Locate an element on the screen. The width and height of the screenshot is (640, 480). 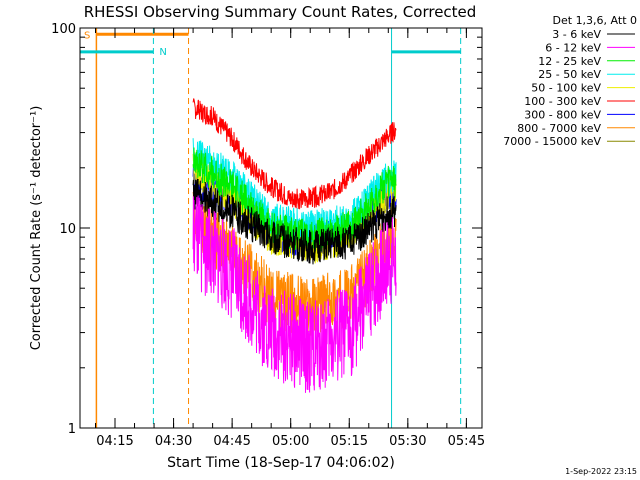
x-axis-label: Start Time (18-Sep-17 04:06:02) is located at coordinates (281, 463).